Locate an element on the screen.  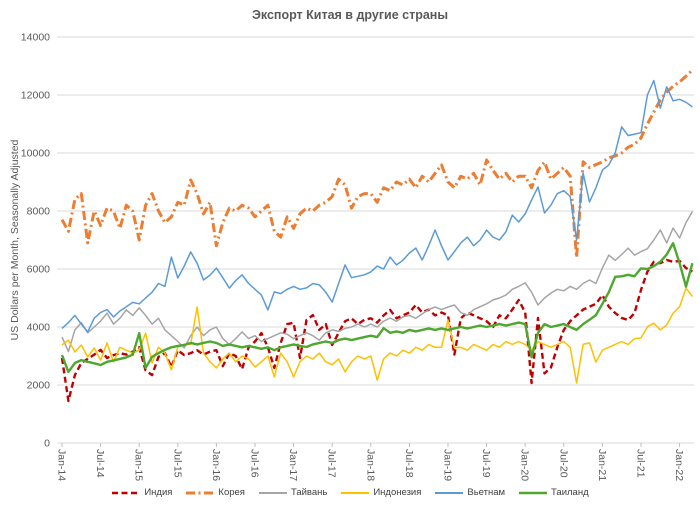
x-tick-label: Jul-14 is located at coordinates (100, 463).